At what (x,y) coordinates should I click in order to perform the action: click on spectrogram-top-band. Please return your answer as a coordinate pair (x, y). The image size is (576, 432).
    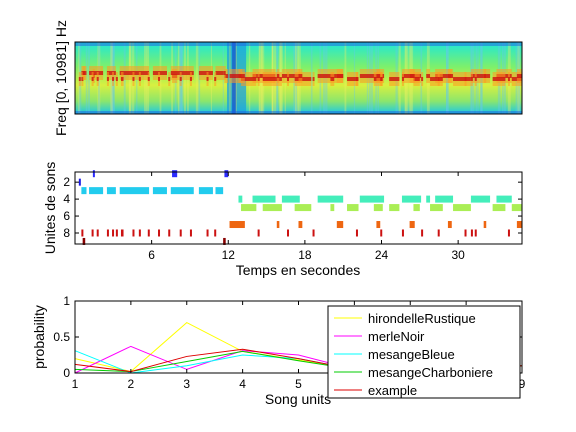
    Looking at the image, I should click on (298, 44).